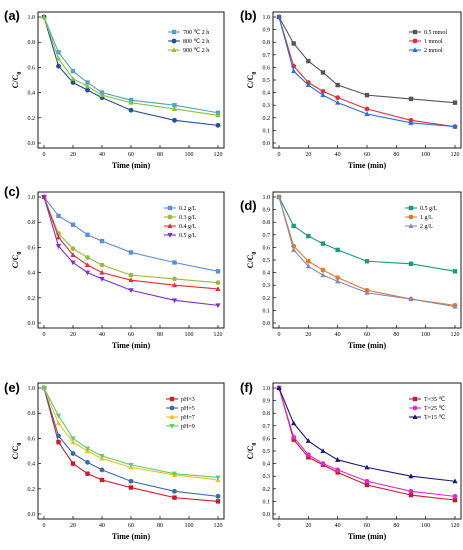  I want to click on x-axis-title: Time (min), so click(131, 536).